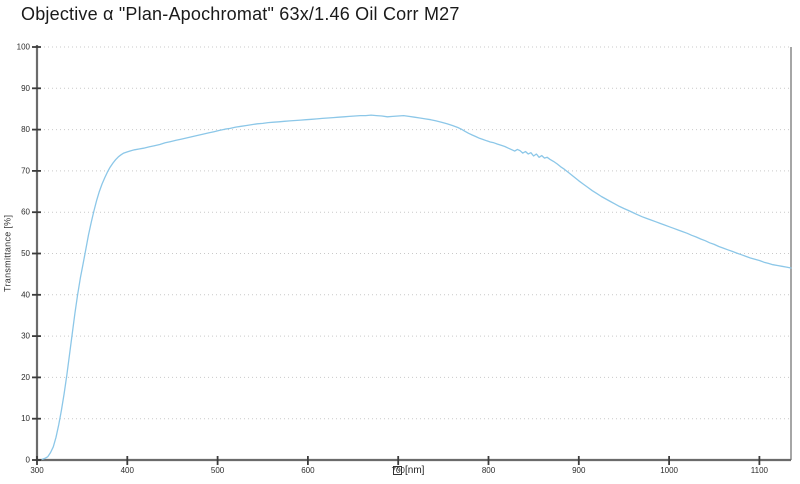  What do you see at coordinates (25, 129) in the screenshot?
I see `y-tick-label: 80` at bounding box center [25, 129].